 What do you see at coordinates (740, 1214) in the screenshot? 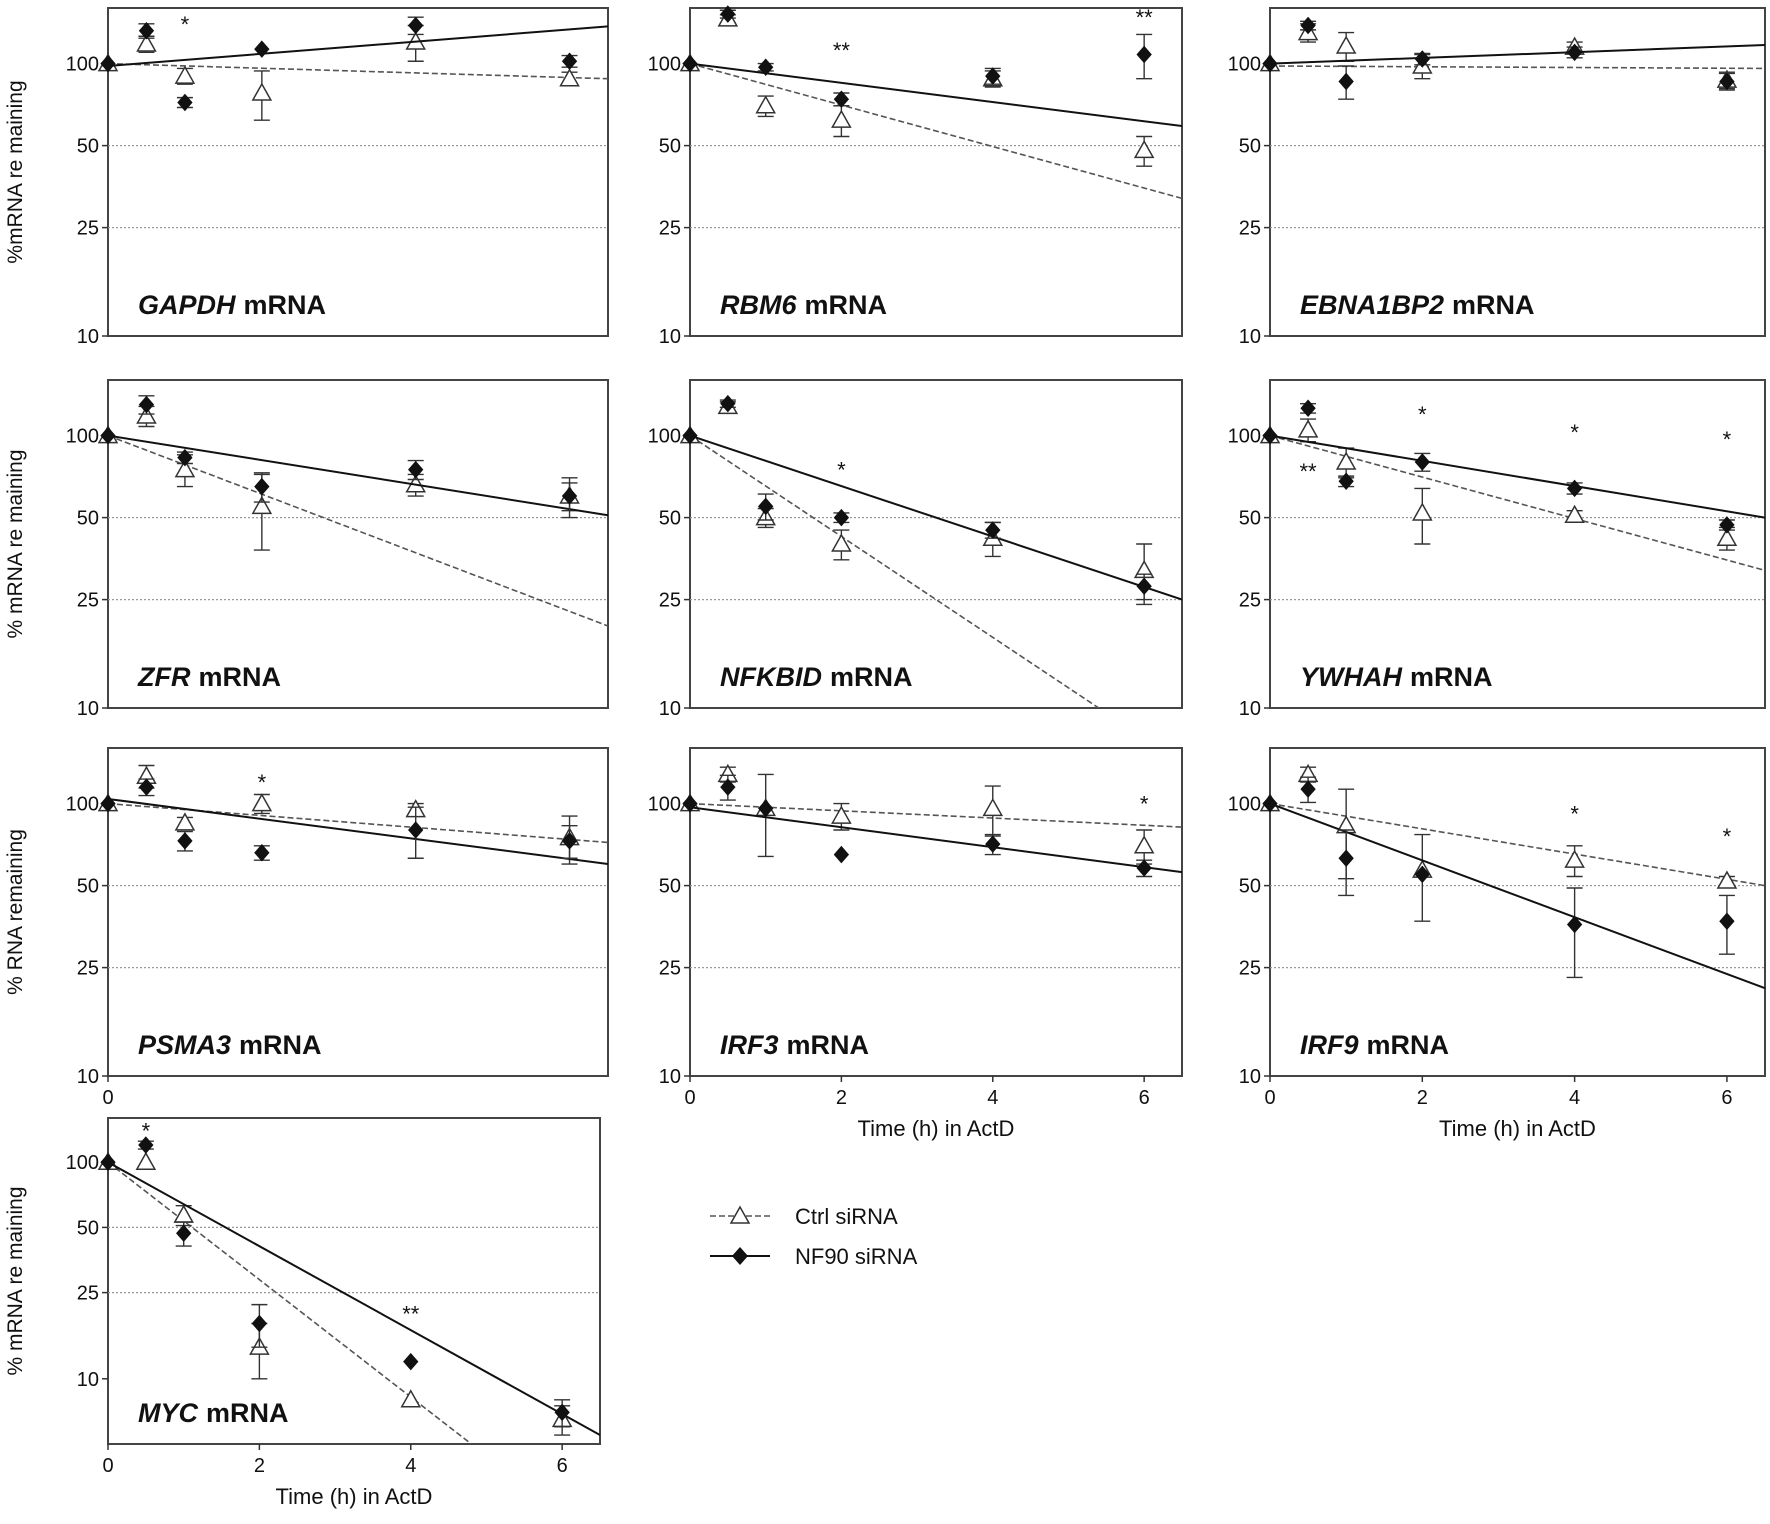
I see `legend-ctrl-marker` at bounding box center [740, 1214].